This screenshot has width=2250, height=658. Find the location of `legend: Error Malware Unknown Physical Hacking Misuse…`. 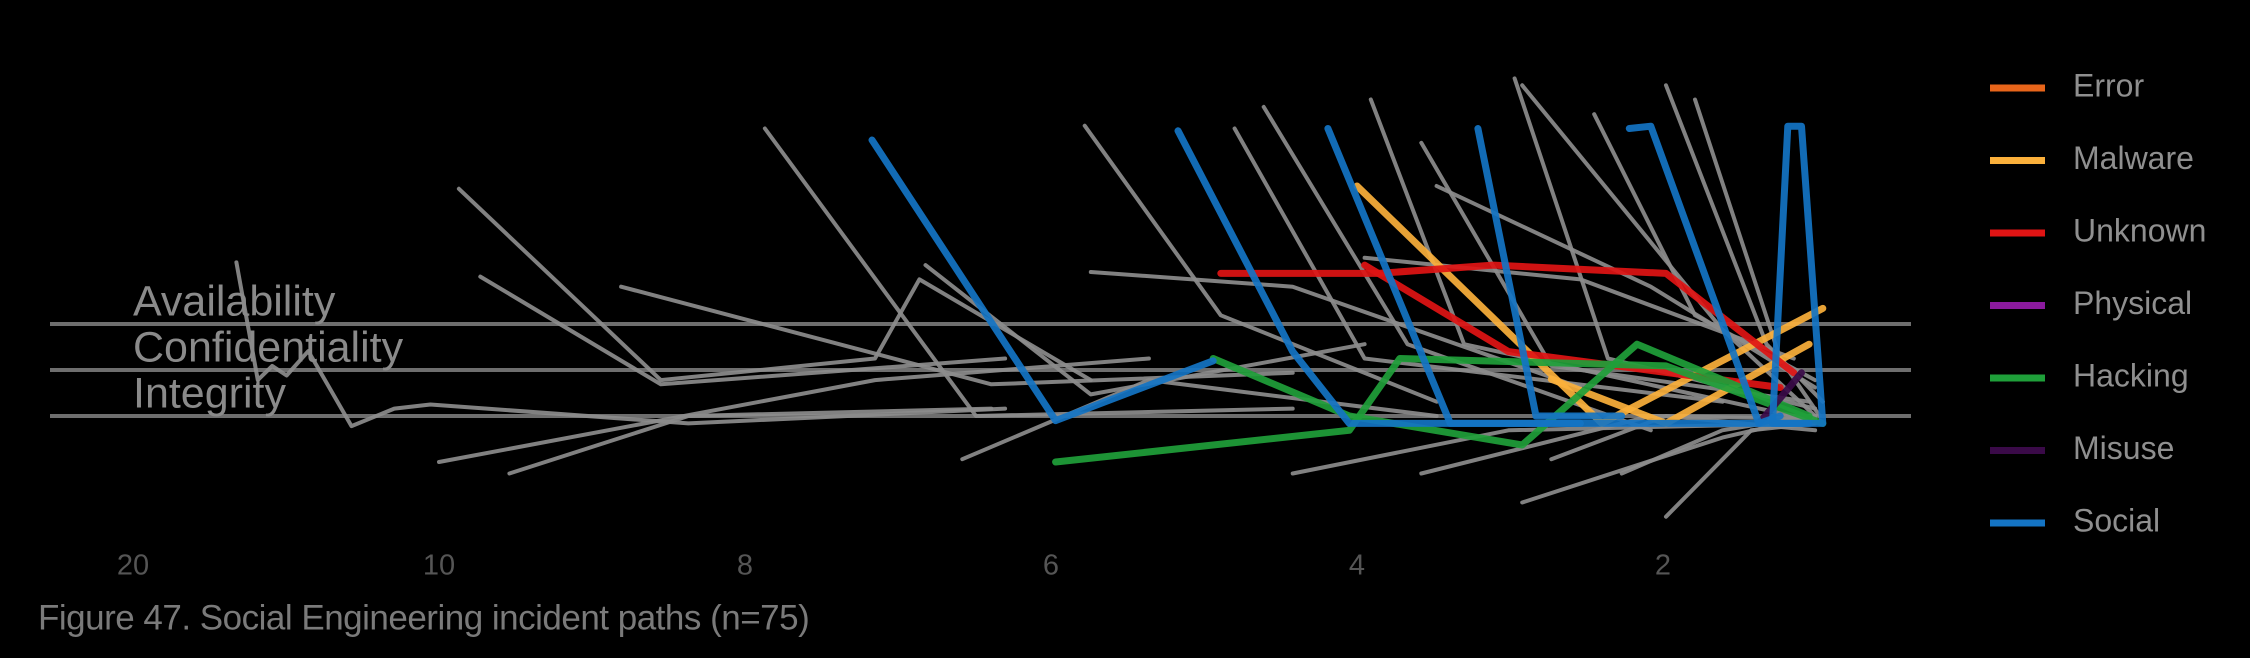

legend: Error Malware Unknown Physical Hacking Misuse… is located at coordinates (2098, 302).